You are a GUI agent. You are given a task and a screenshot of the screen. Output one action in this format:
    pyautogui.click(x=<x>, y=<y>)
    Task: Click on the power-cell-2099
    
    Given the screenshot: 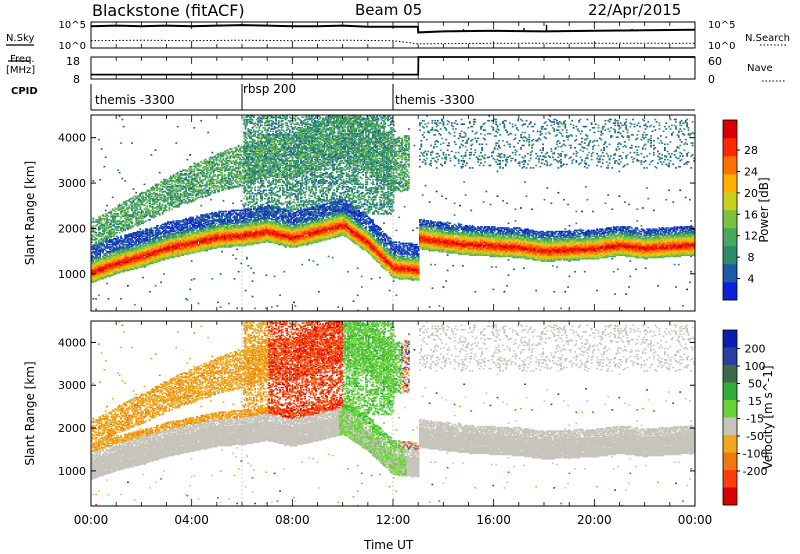 What is the action you would take?
    pyautogui.click(x=159, y=208)
    